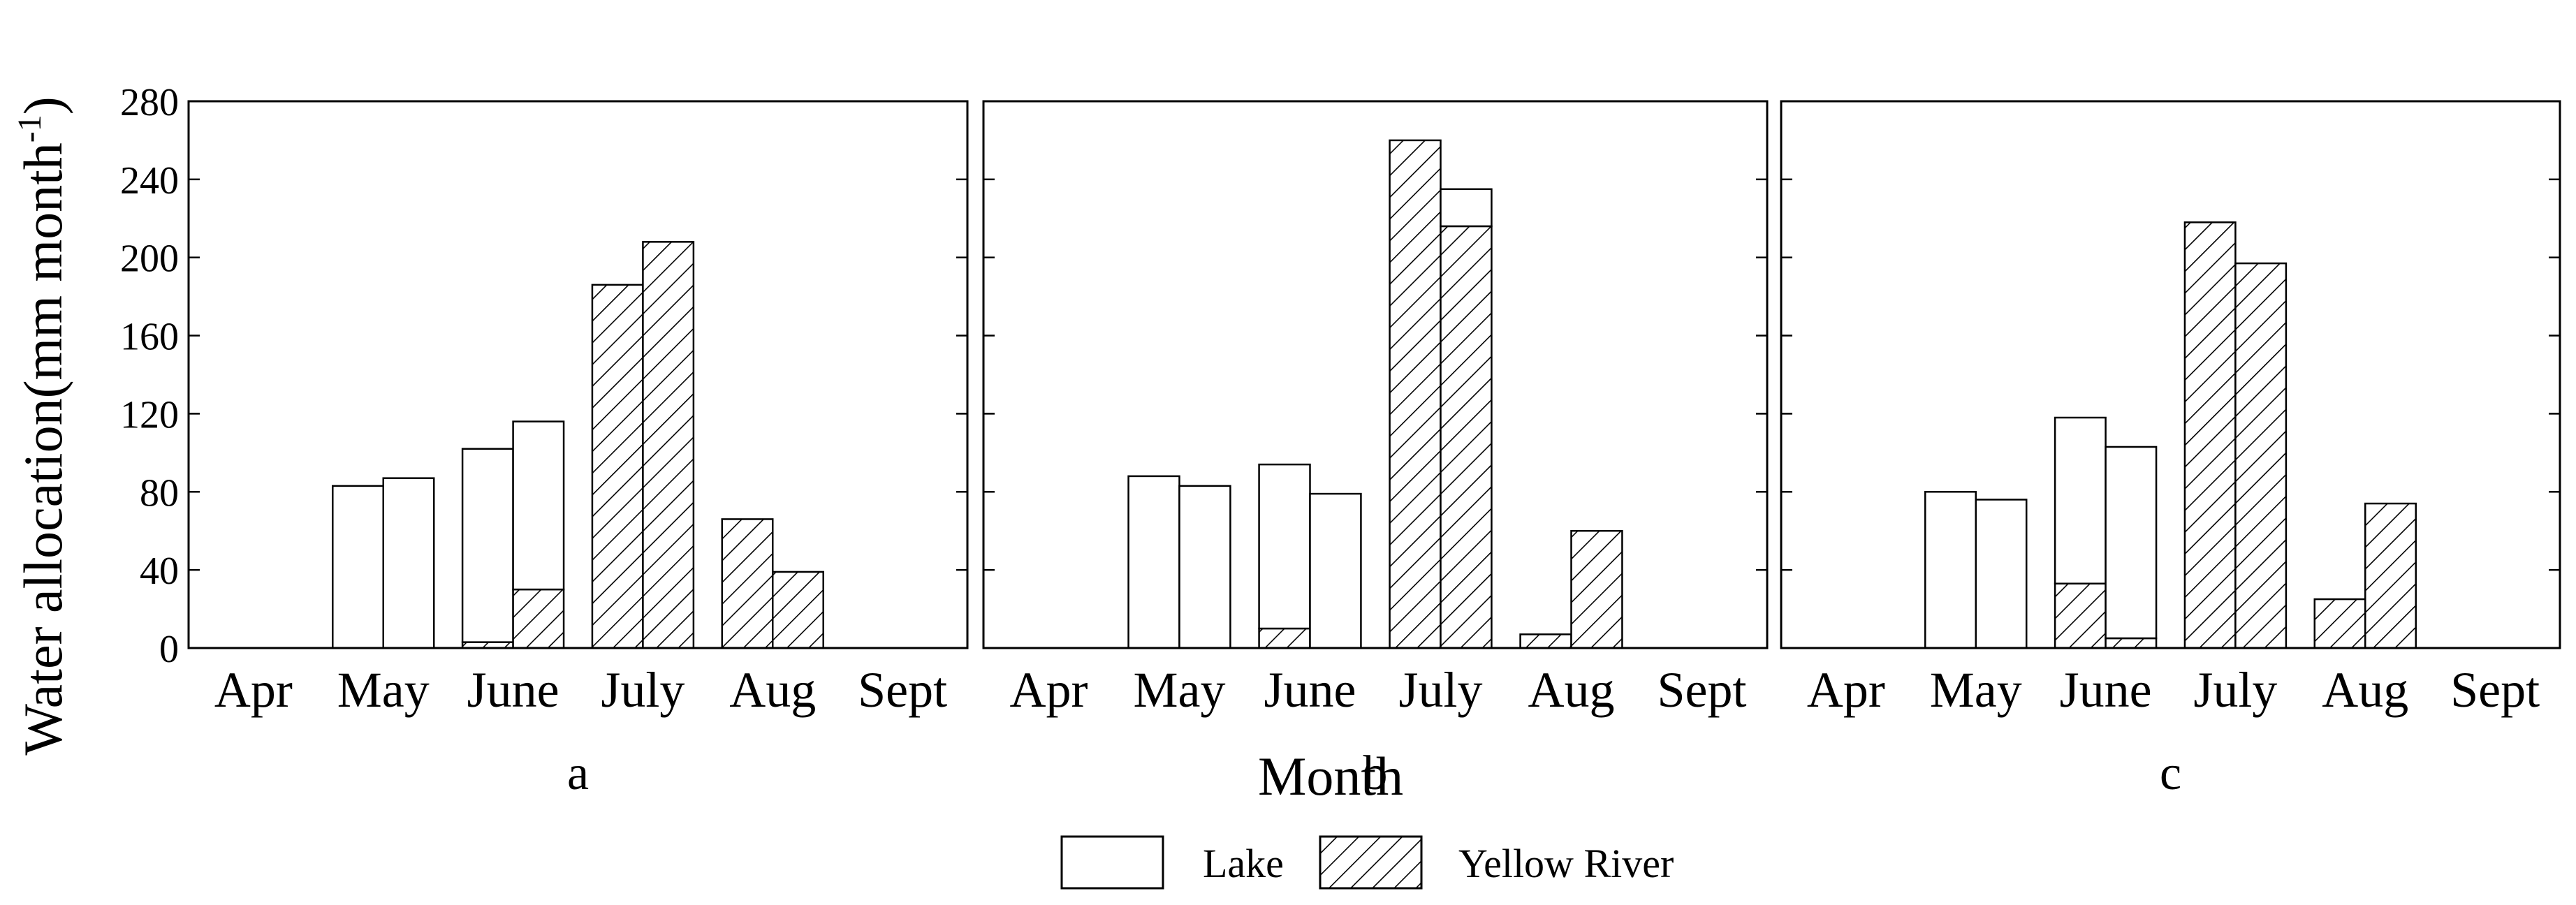 The width and height of the screenshot is (2576, 905). Describe the element at coordinates (149, 181) in the screenshot. I see `y-tick-label: 240` at that location.